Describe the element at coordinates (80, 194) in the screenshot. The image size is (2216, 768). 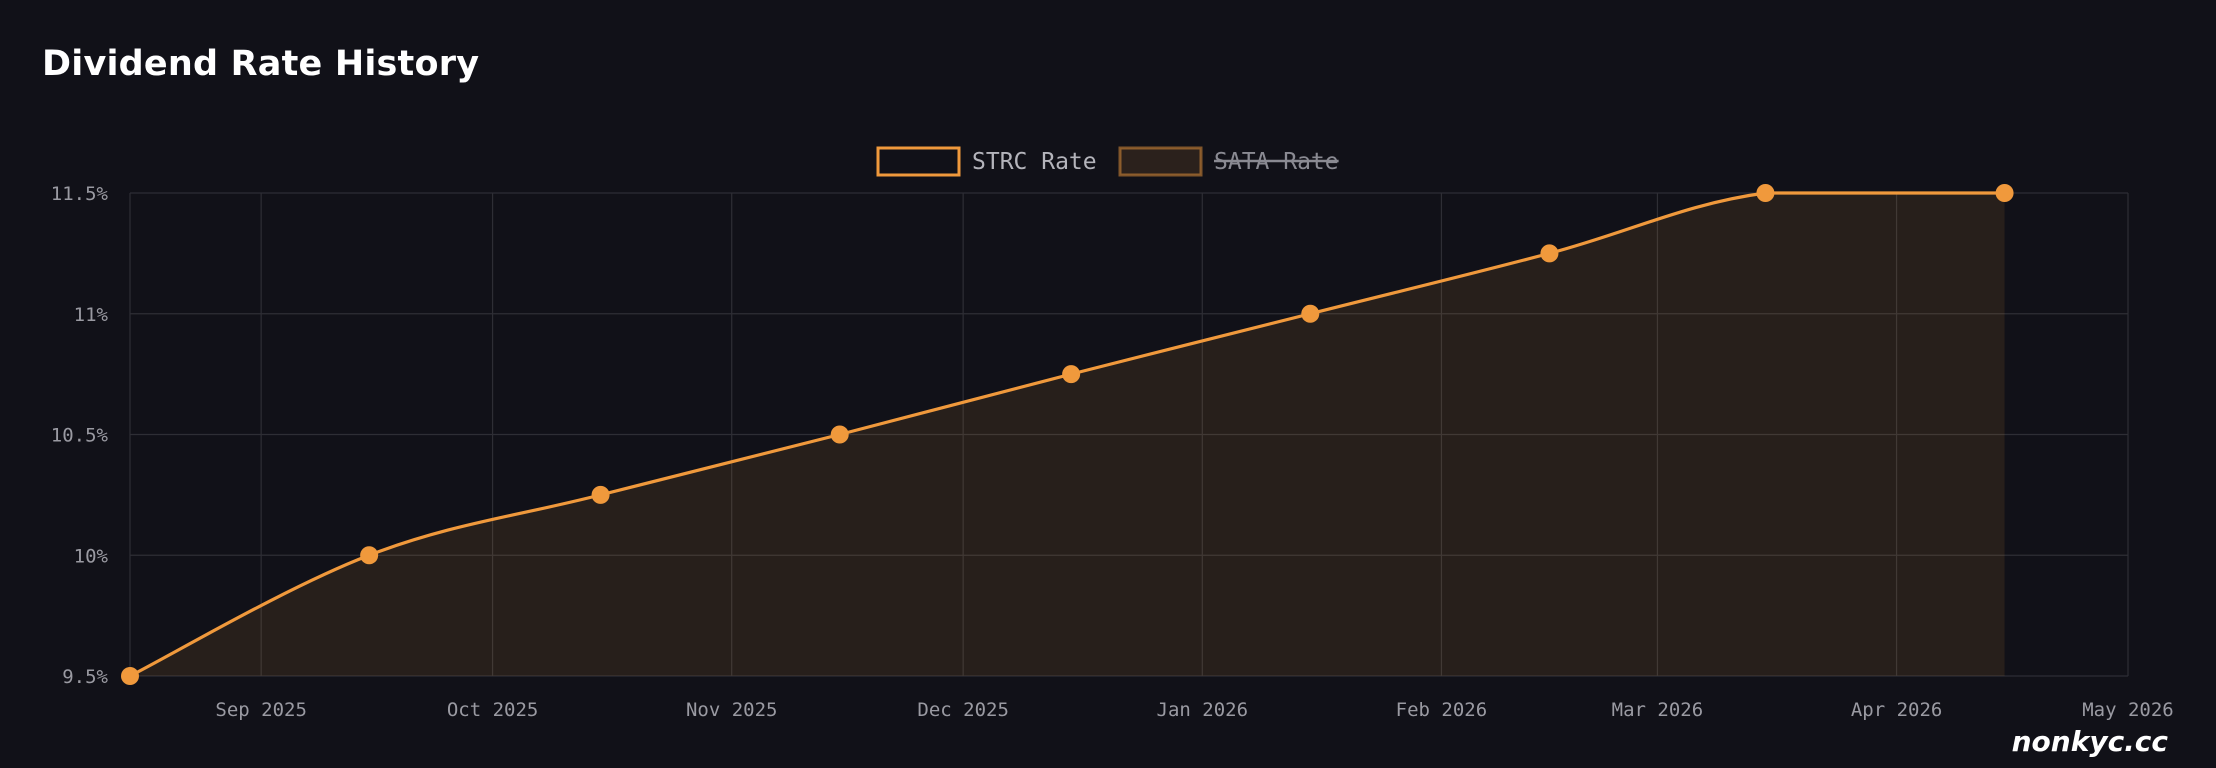
I see `y-tick-label: 11.5%` at that location.